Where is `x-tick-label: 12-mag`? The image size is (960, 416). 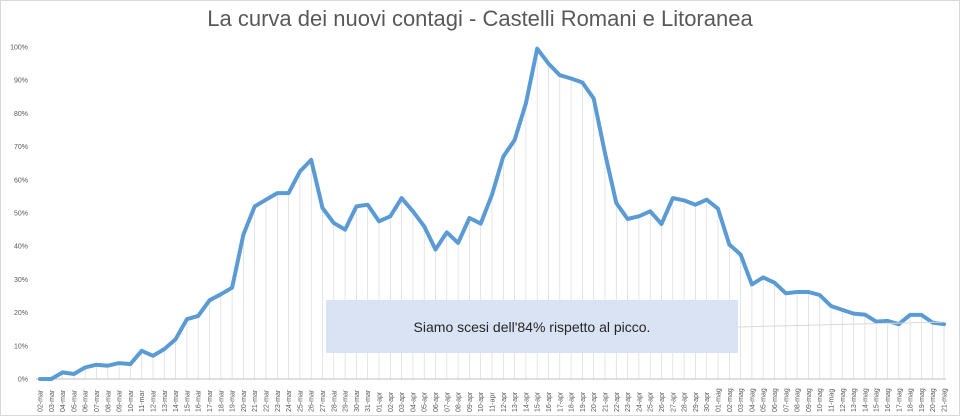 x-tick-label: 12-mag is located at coordinates (843, 400).